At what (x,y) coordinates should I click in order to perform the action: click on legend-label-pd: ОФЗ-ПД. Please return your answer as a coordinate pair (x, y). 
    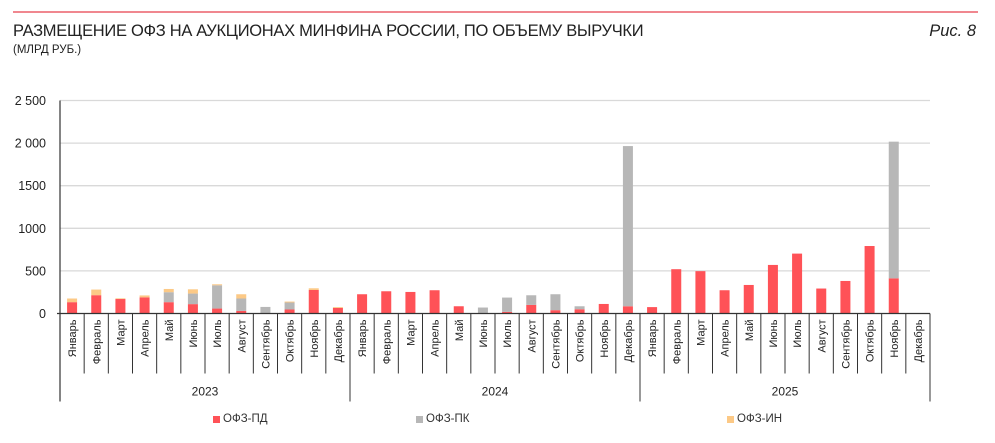
    Looking at the image, I should click on (245, 419).